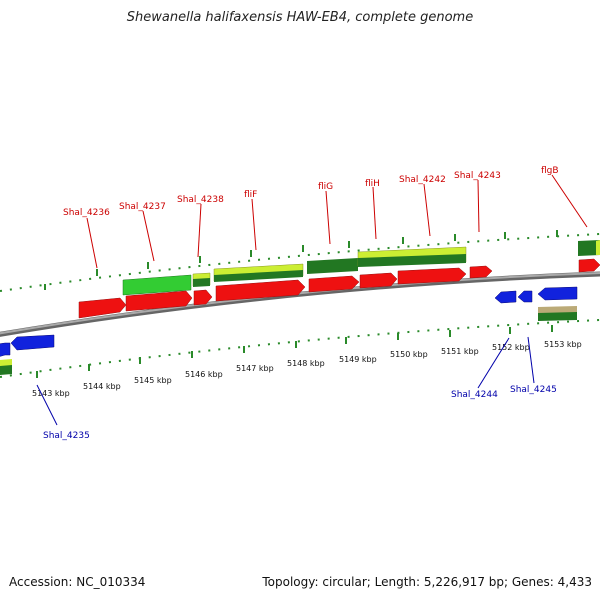 The height and width of the screenshot is (600, 600). What do you see at coordinates (300, 413) in the screenshot?
I see `reverse-gene-labels: Shal_4235 Shal_4244 Shal_4245` at bounding box center [300, 413].